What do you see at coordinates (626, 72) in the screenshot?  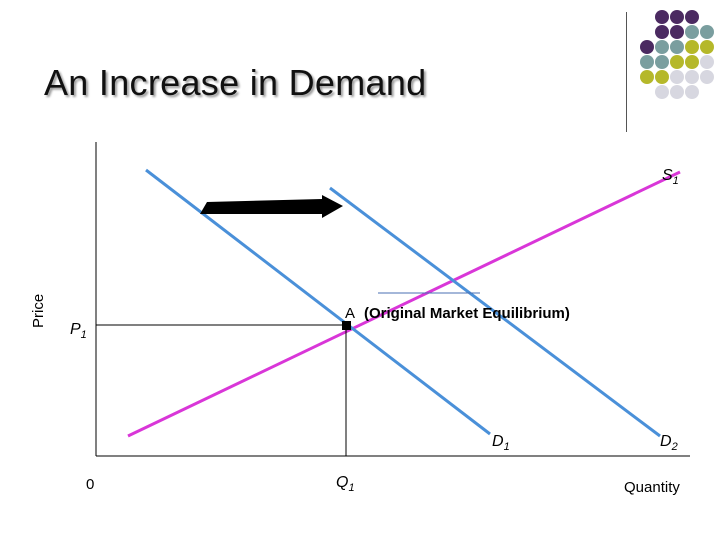 I see `decorative-divider` at bounding box center [626, 72].